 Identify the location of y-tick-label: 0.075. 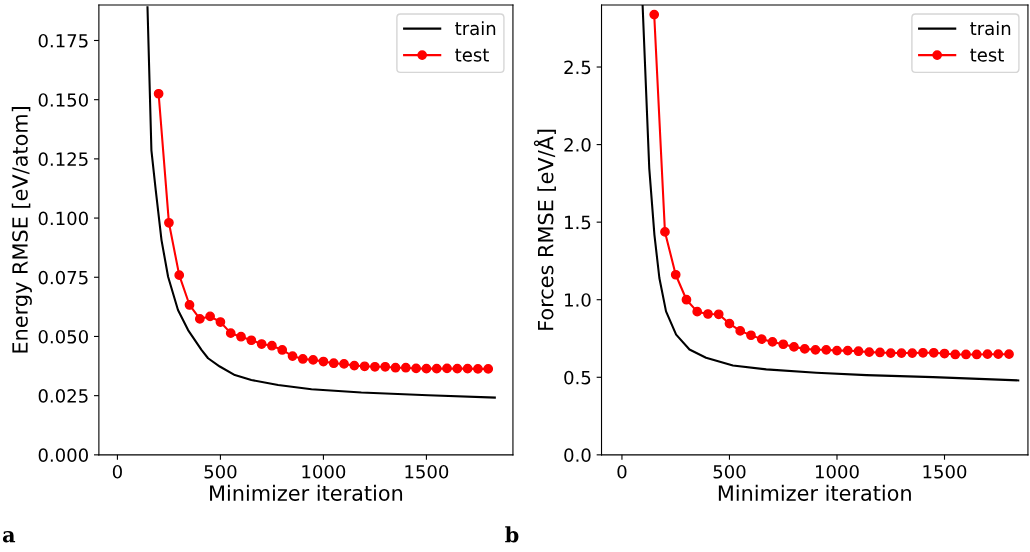
(63, 277).